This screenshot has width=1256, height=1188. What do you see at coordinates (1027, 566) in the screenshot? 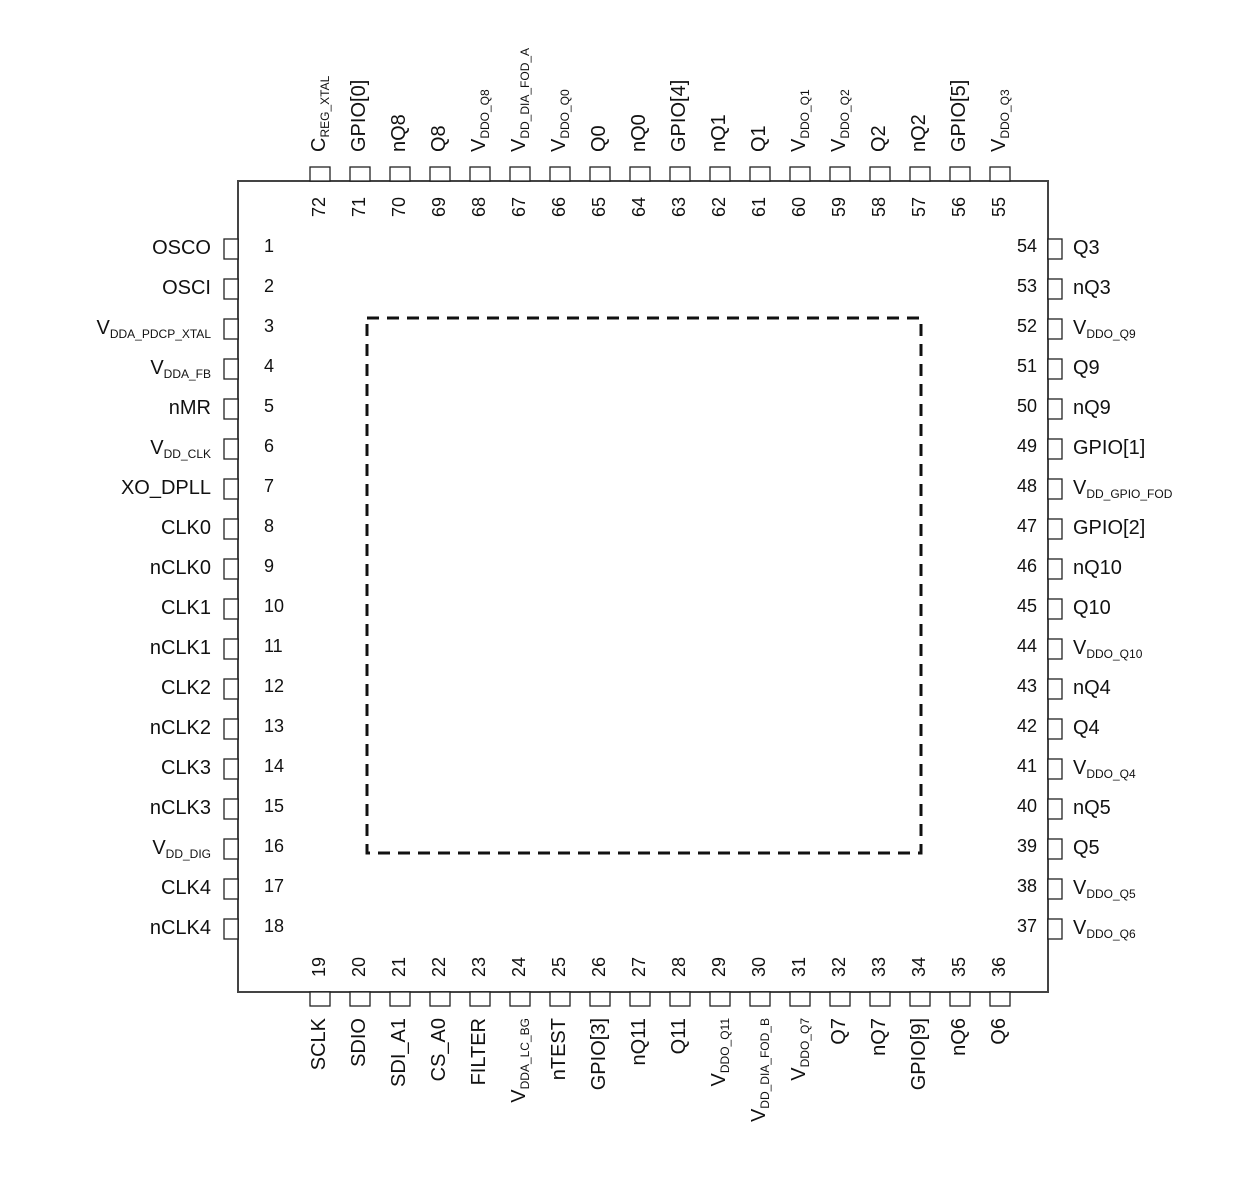
I see `pin-number: 46` at bounding box center [1027, 566].